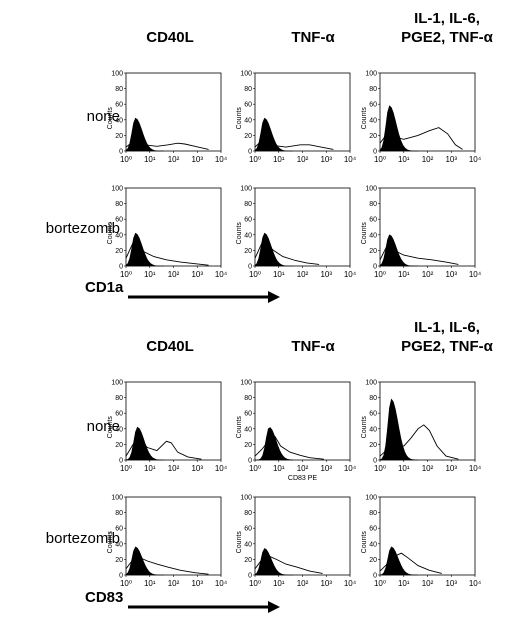 This screenshot has height=620, width=520. Describe the element at coordinates (313, 346) in the screenshot. I see `column-header: TNF-α` at that location.